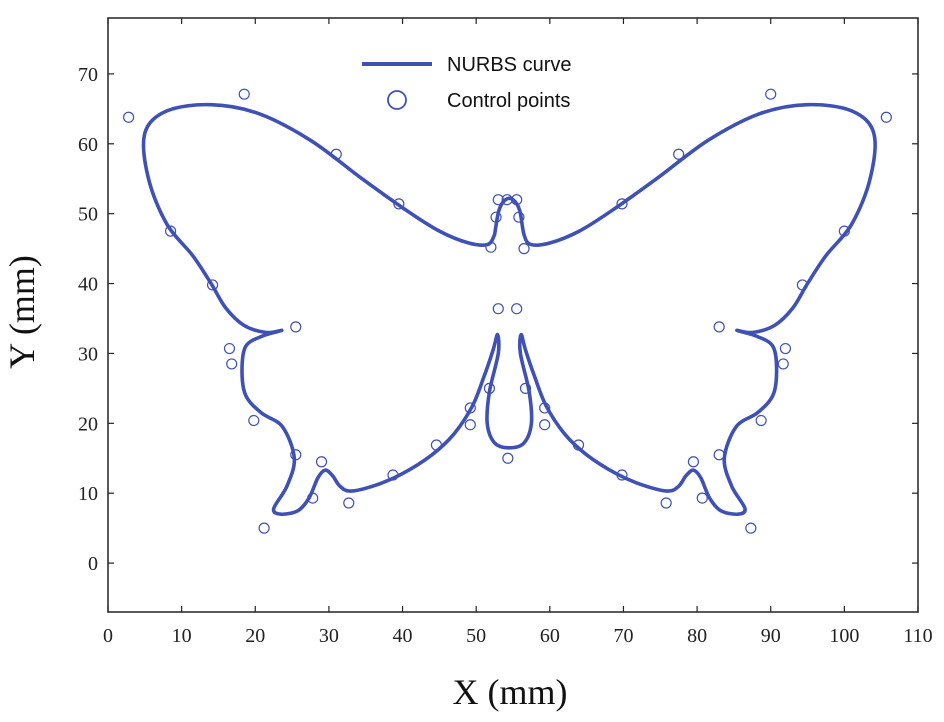  Describe the element at coordinates (509, 65) in the screenshot. I see `legend-label-nurbs-curve: NURBS curve` at that location.